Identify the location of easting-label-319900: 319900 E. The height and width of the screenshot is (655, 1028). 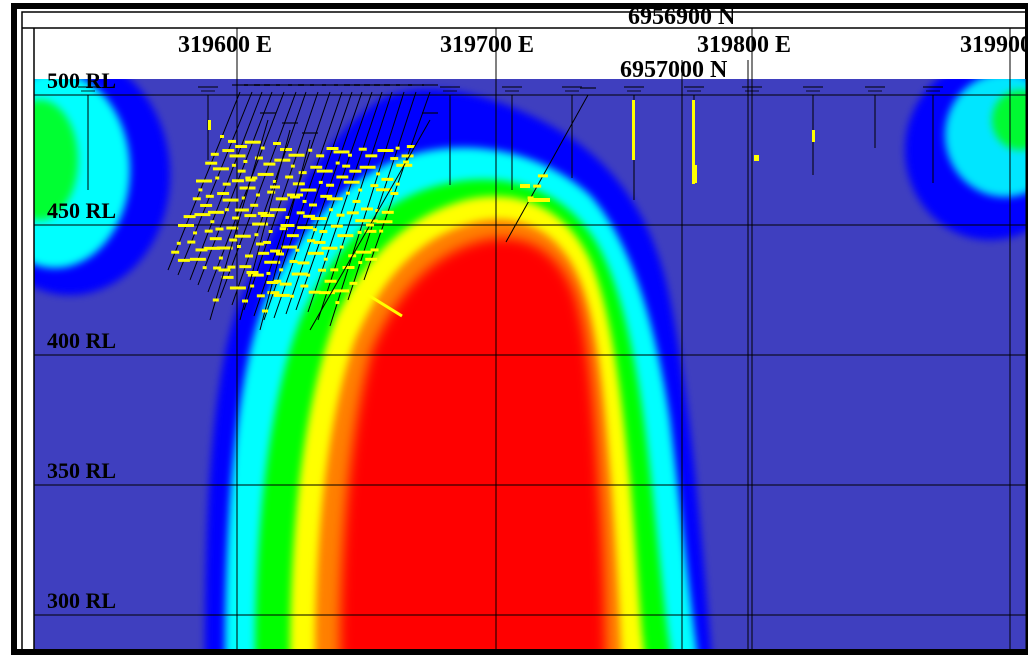
(994, 45).